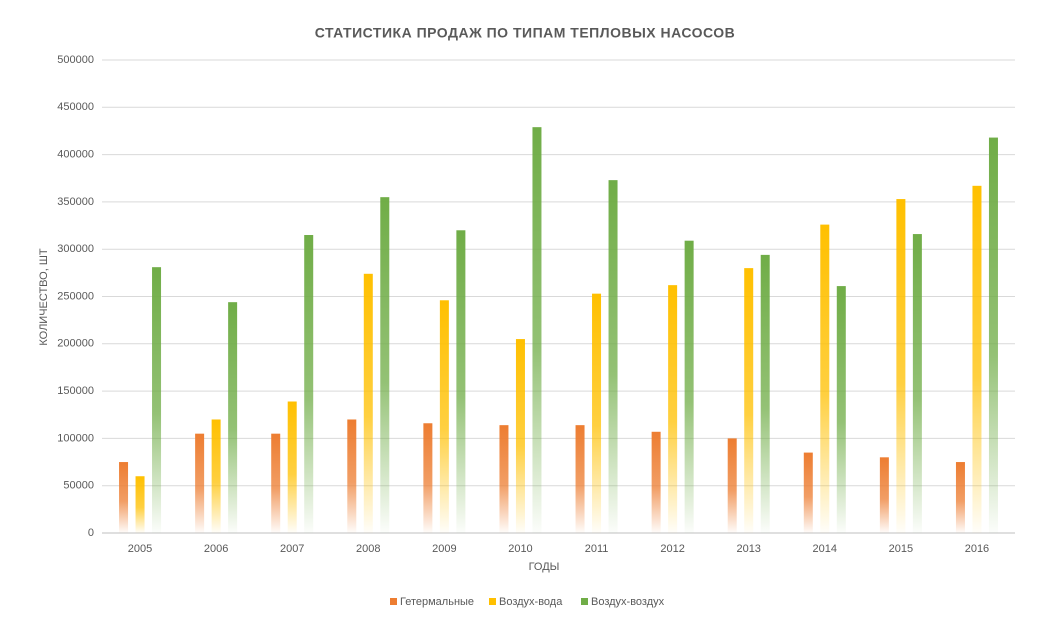 This screenshot has width=1052, height=625. I want to click on y-tick-label: 200000, so click(75, 344).